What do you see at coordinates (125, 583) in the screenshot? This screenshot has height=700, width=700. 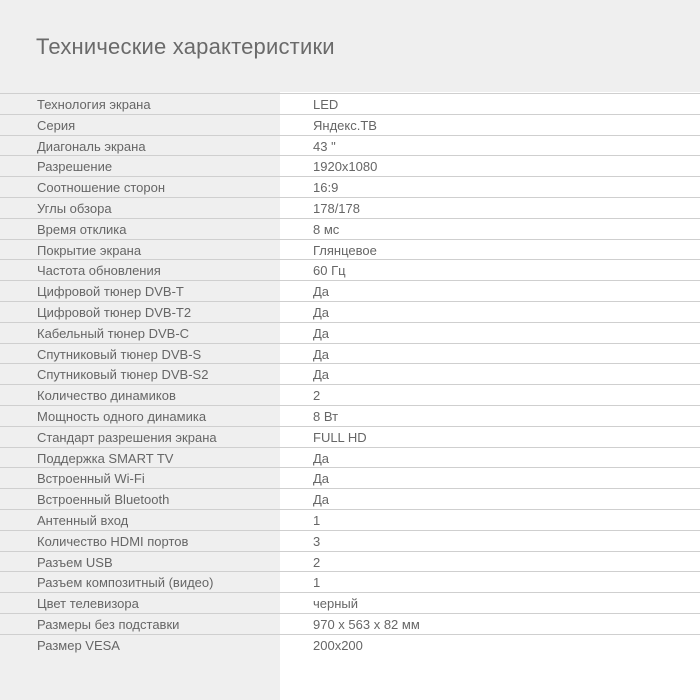 I see `spec-label: Разъем композитный (видео)` at bounding box center [125, 583].